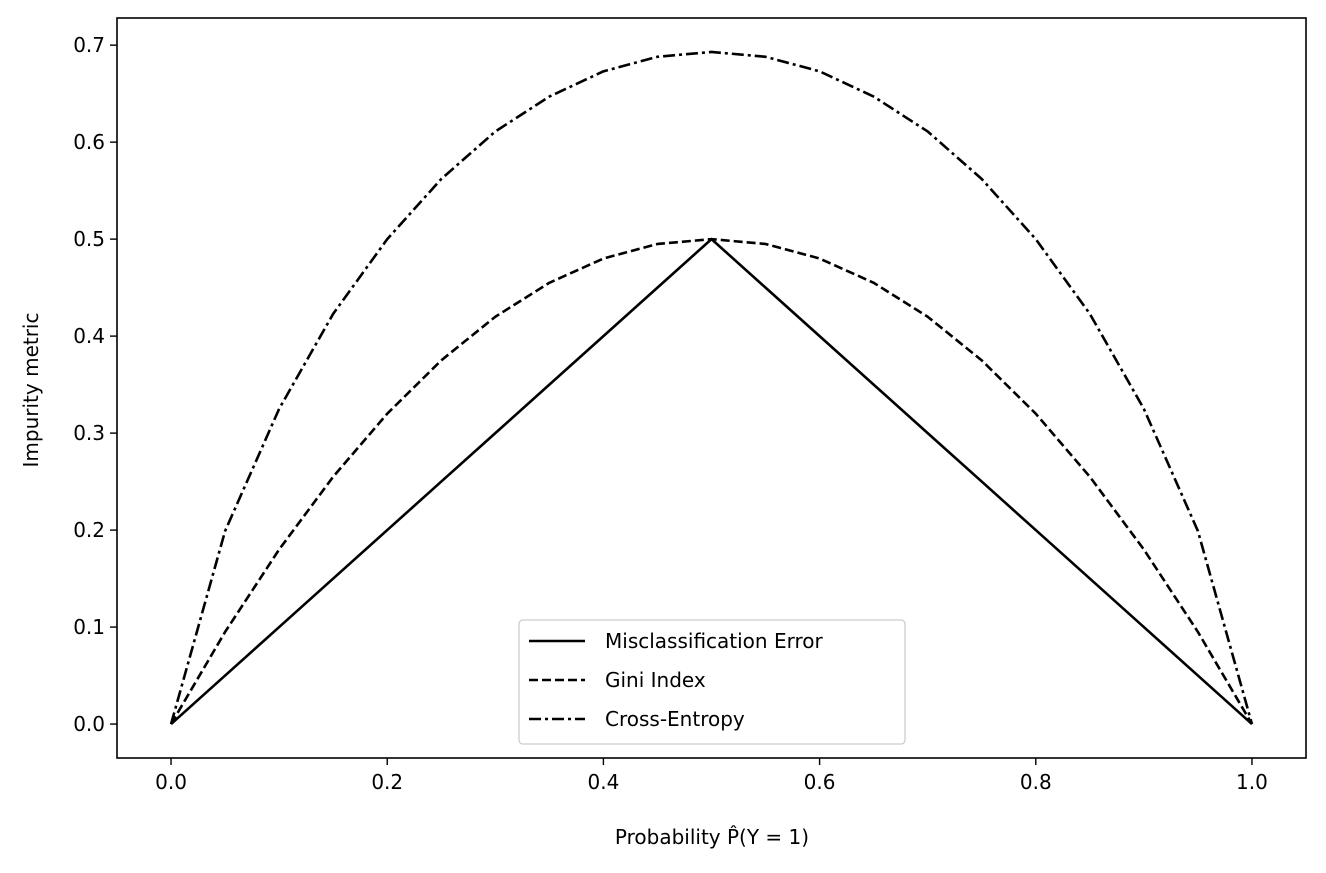 This screenshot has height=873, width=1326. What do you see at coordinates (712, 837) in the screenshot?
I see `x-axis-title: Probability P̂(Y = 1)` at bounding box center [712, 837].